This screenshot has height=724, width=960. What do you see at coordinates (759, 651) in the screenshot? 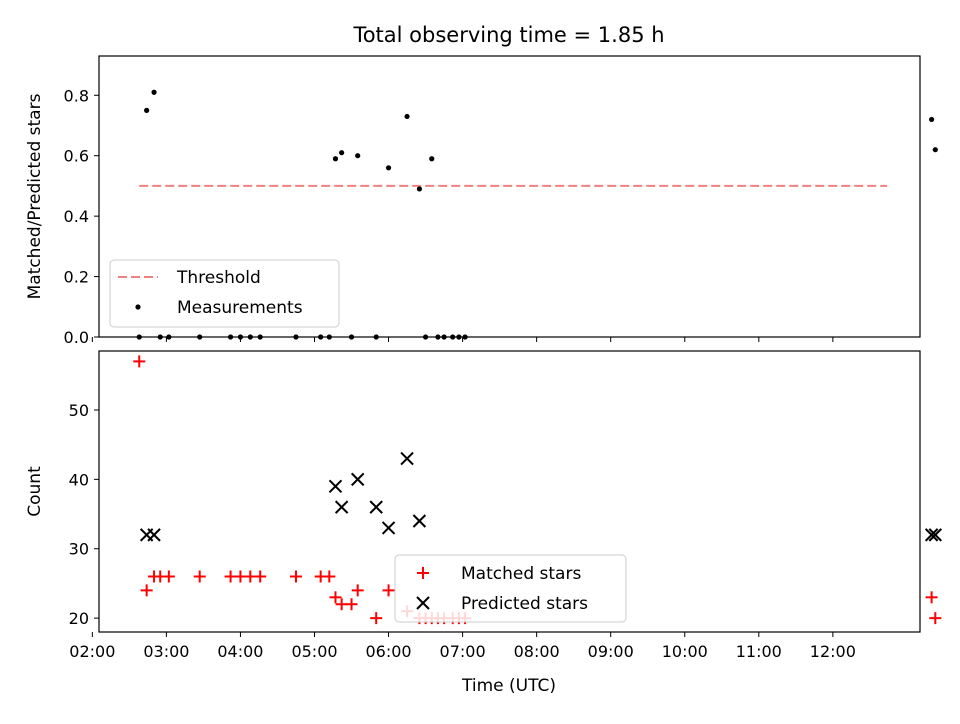
I see `x-tick-label: 11:00` at bounding box center [759, 651].